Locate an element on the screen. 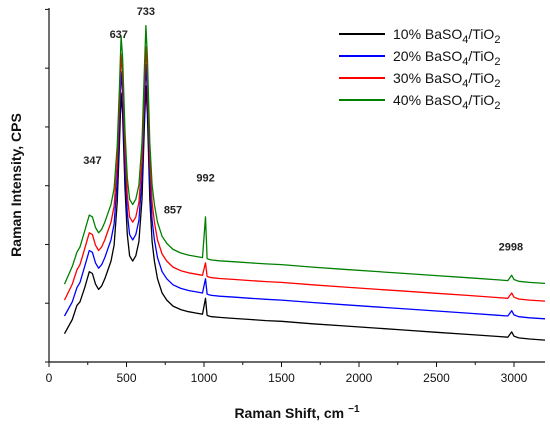  legend-label-1: 10% BaSO4/TiO2 is located at coordinates (446, 36).